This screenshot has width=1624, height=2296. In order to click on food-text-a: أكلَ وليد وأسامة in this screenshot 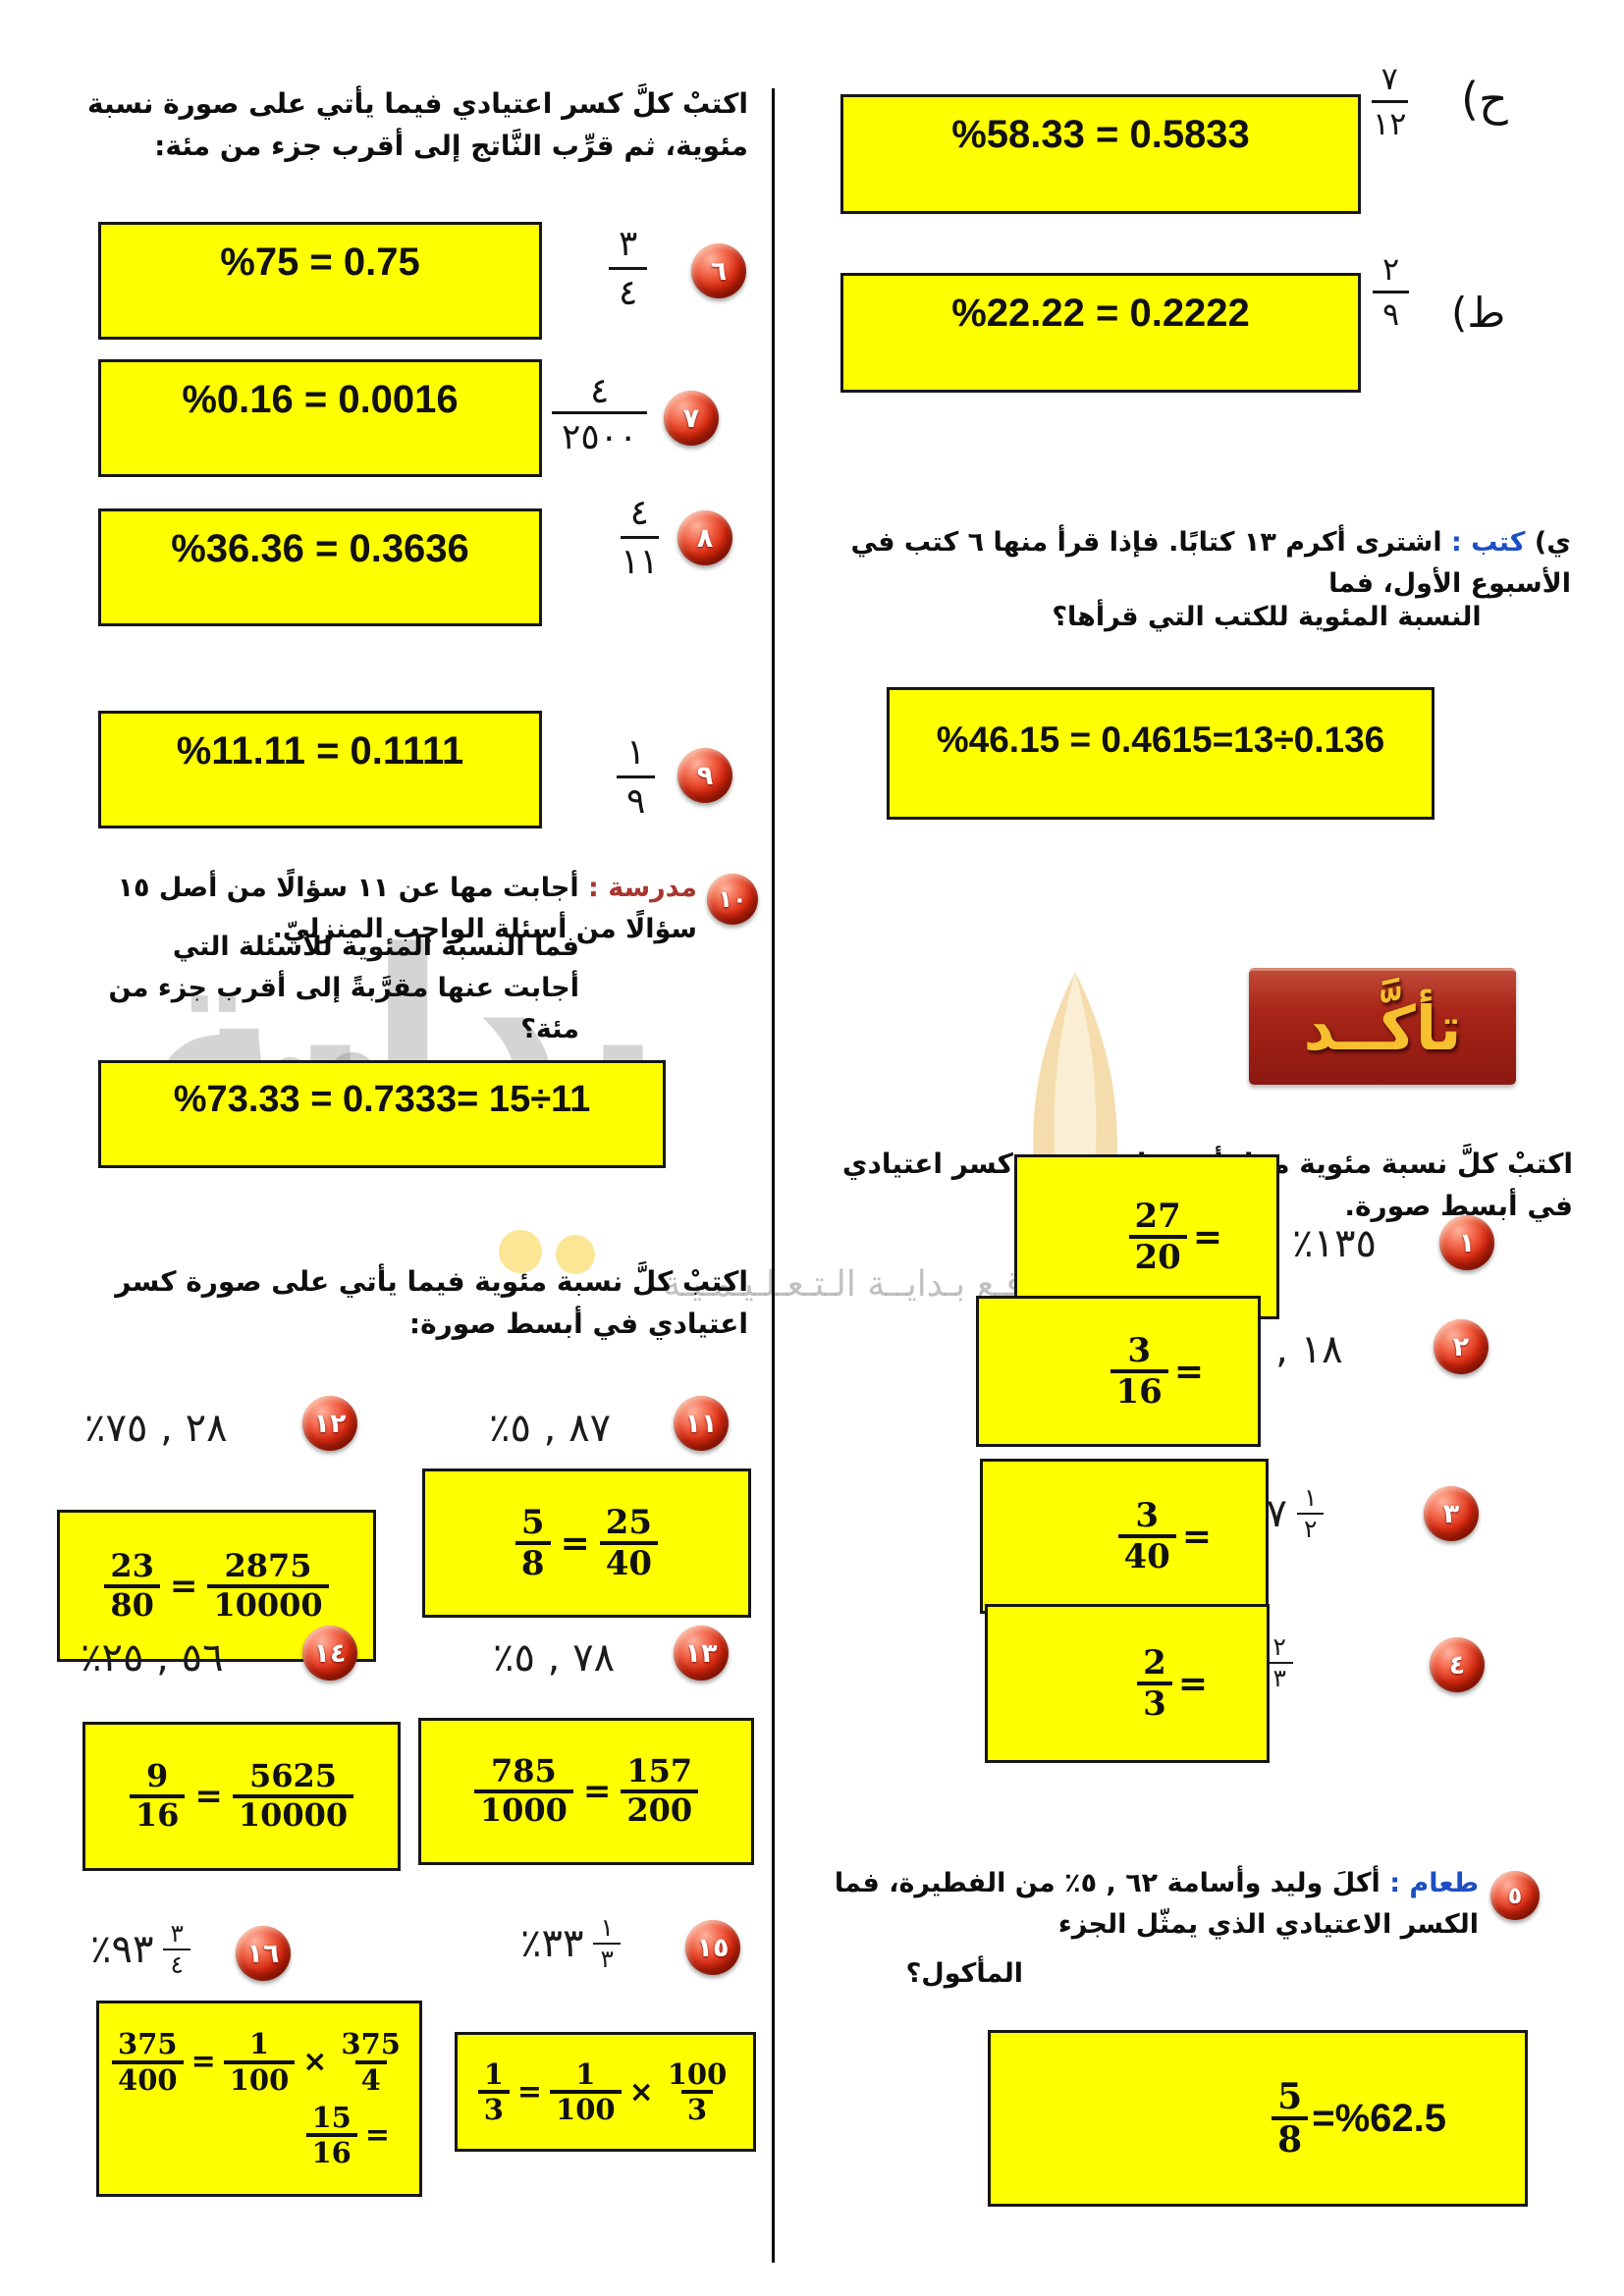, I will do `click(1269, 1883)`.